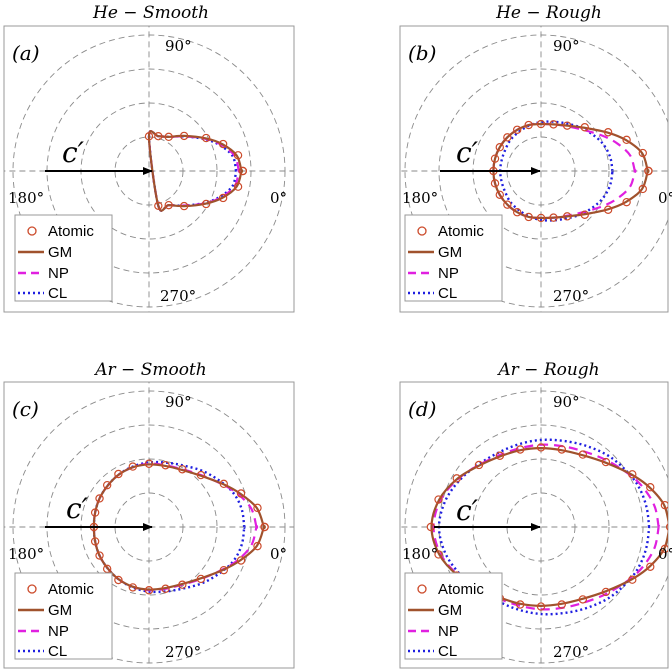 This screenshot has height=672, width=672. I want to click on series-curves, so click(547, 527).